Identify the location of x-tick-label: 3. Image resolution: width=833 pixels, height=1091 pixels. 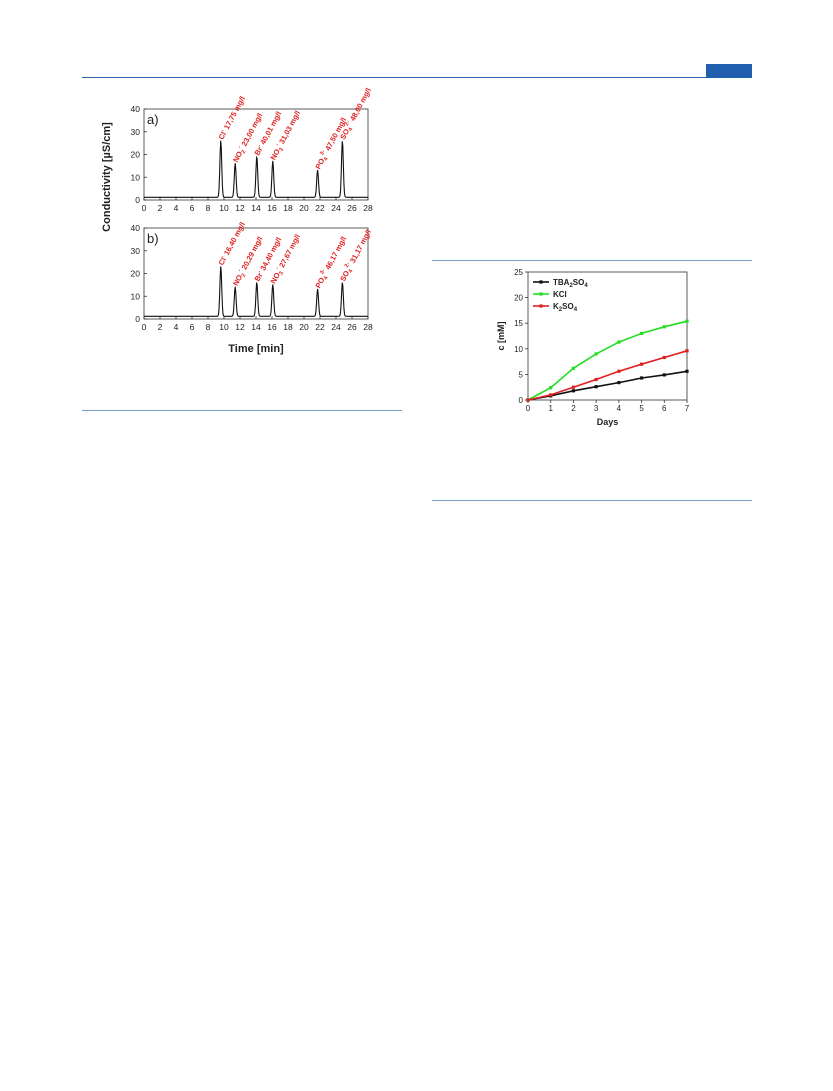
(596, 408).